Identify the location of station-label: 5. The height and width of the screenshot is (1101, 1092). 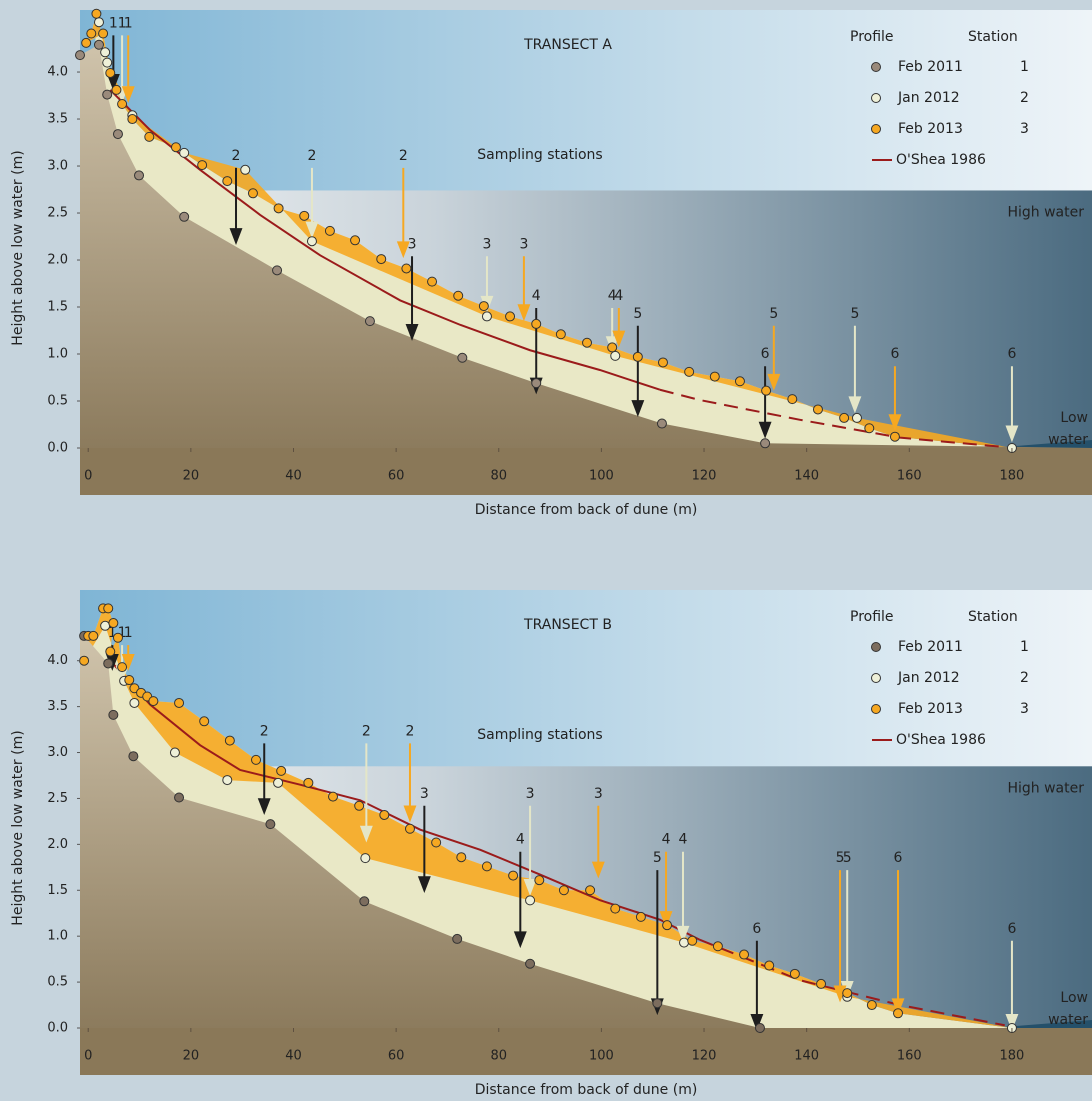
(657, 858).